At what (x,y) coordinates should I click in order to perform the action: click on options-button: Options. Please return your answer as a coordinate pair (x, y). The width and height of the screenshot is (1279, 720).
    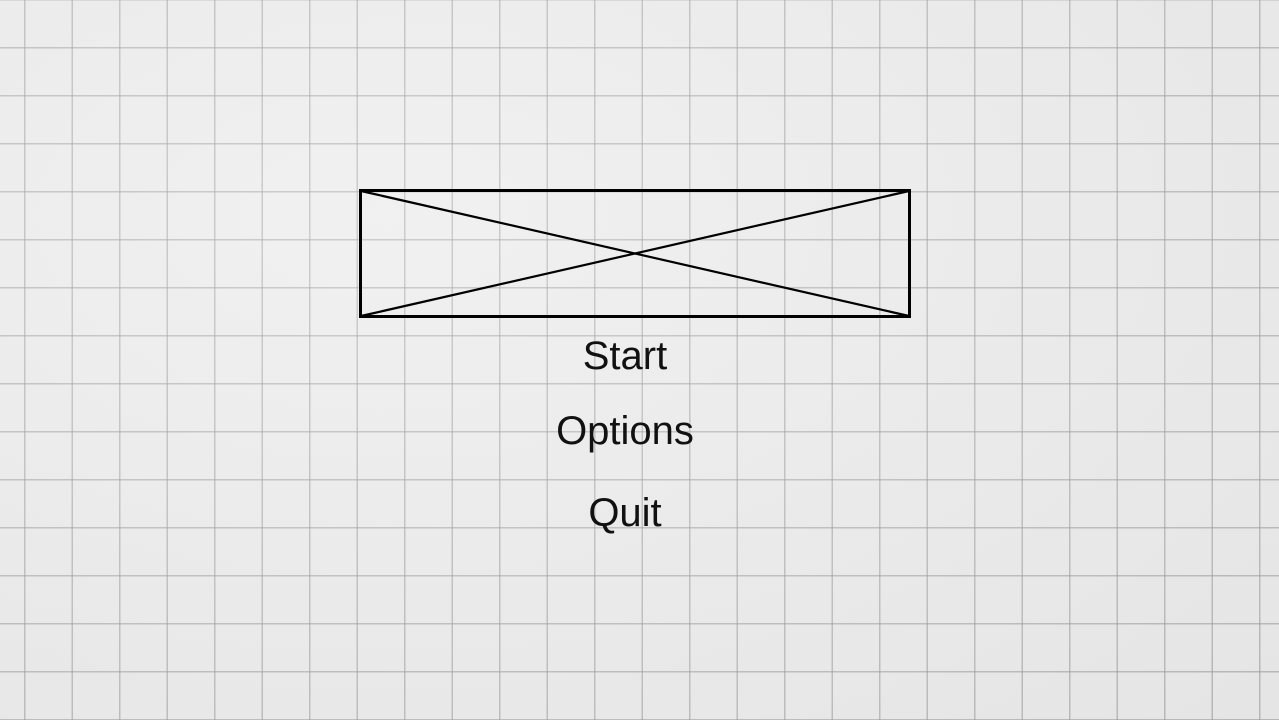
    Looking at the image, I should click on (625, 431).